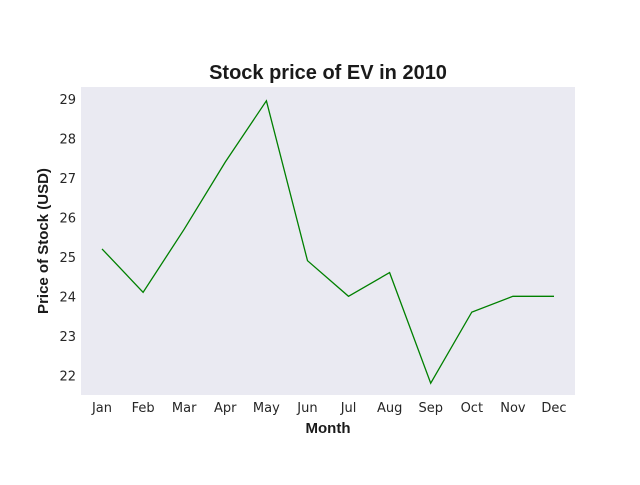 This screenshot has height=485, width=640. Describe the element at coordinates (101, 408) in the screenshot. I see `x-tick-label: Jan` at that location.